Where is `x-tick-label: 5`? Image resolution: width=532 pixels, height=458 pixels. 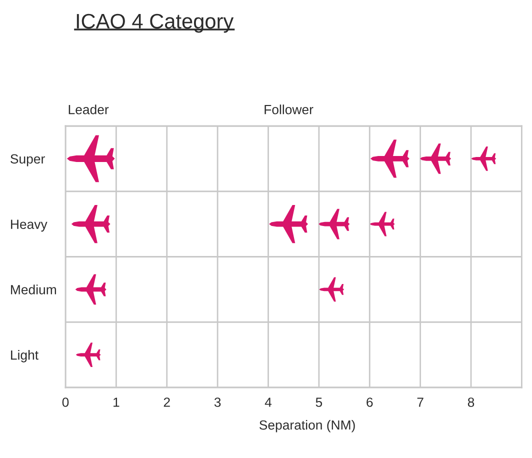
x-tick-label: 5 is located at coordinates (319, 402).